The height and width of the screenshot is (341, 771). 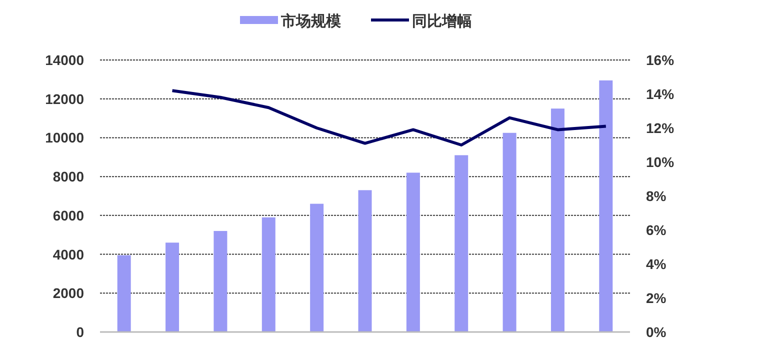 What do you see at coordinates (64, 98) in the screenshot?
I see `y-tick-label: 12000` at bounding box center [64, 98].